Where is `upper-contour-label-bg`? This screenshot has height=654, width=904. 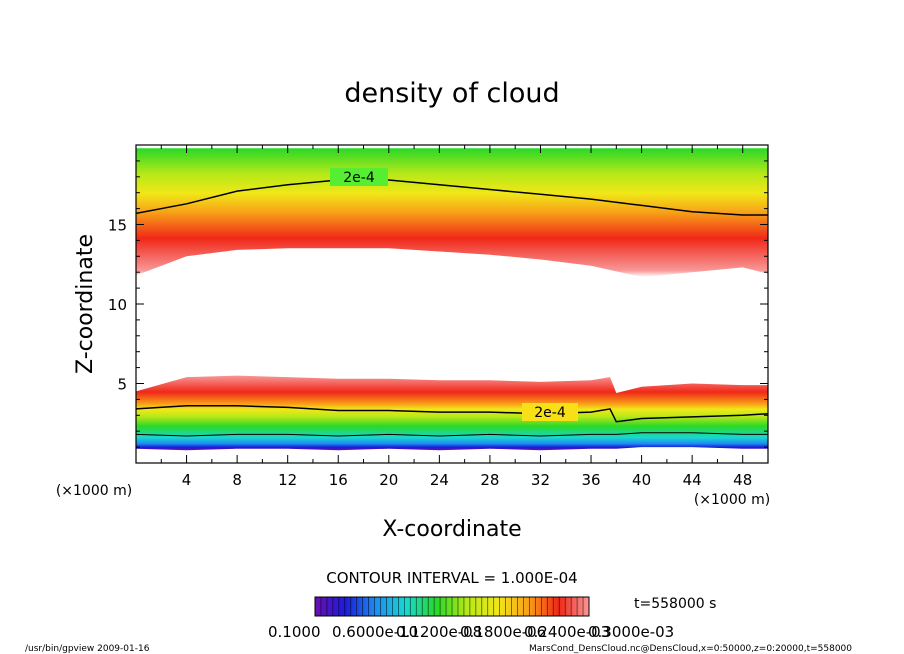 upper-contour-label-bg is located at coordinates (359, 177).